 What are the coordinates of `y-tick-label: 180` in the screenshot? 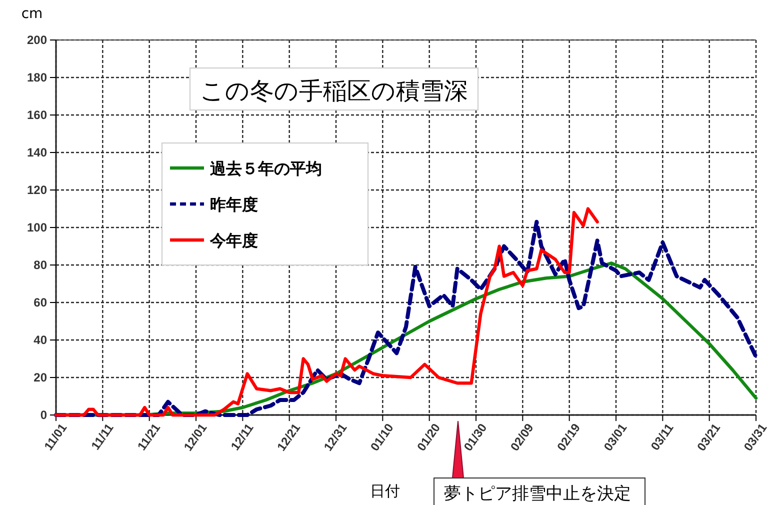 It's located at (37, 77).